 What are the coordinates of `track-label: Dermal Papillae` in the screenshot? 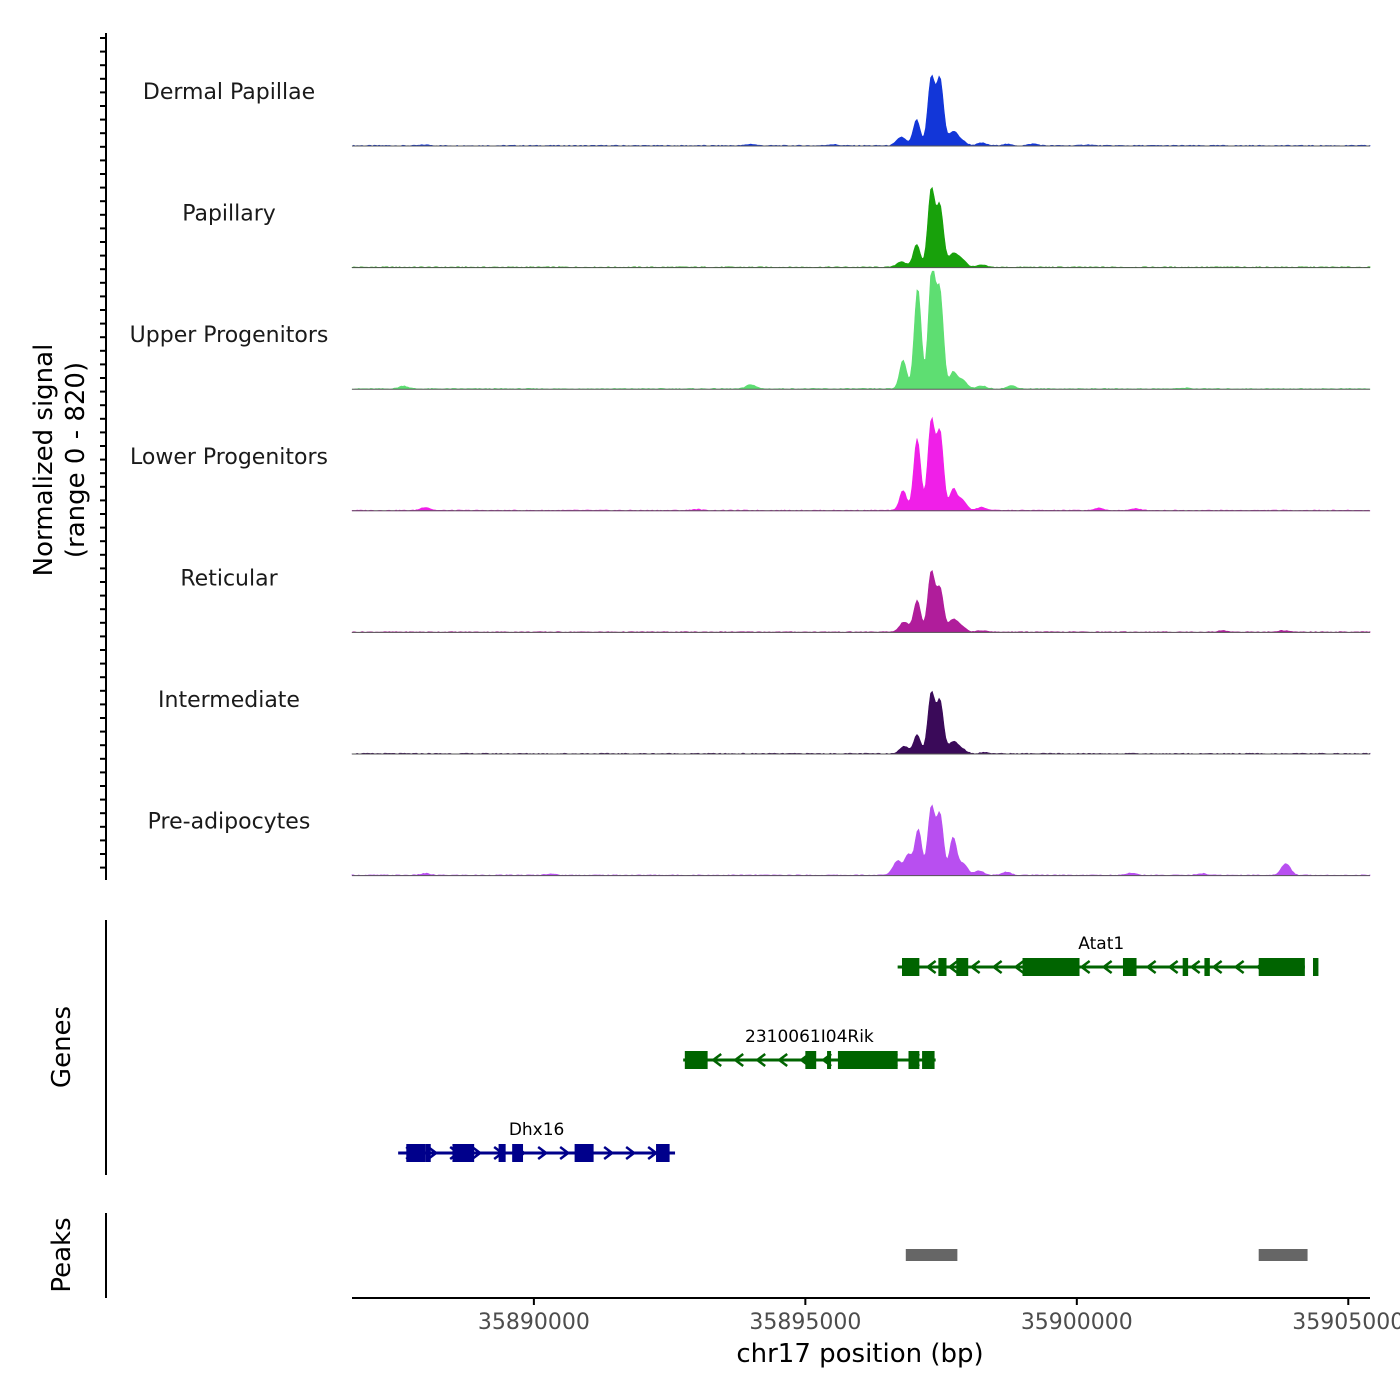 It's located at (229, 92).